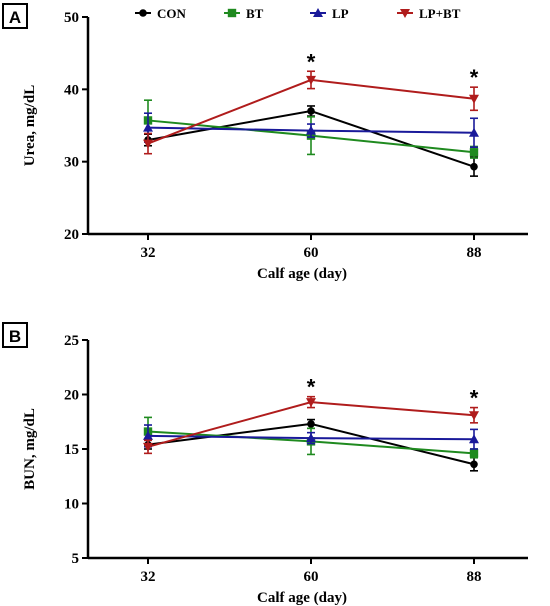  Describe the element at coordinates (71, 505) in the screenshot. I see `y-tick-label-10: 10` at that location.